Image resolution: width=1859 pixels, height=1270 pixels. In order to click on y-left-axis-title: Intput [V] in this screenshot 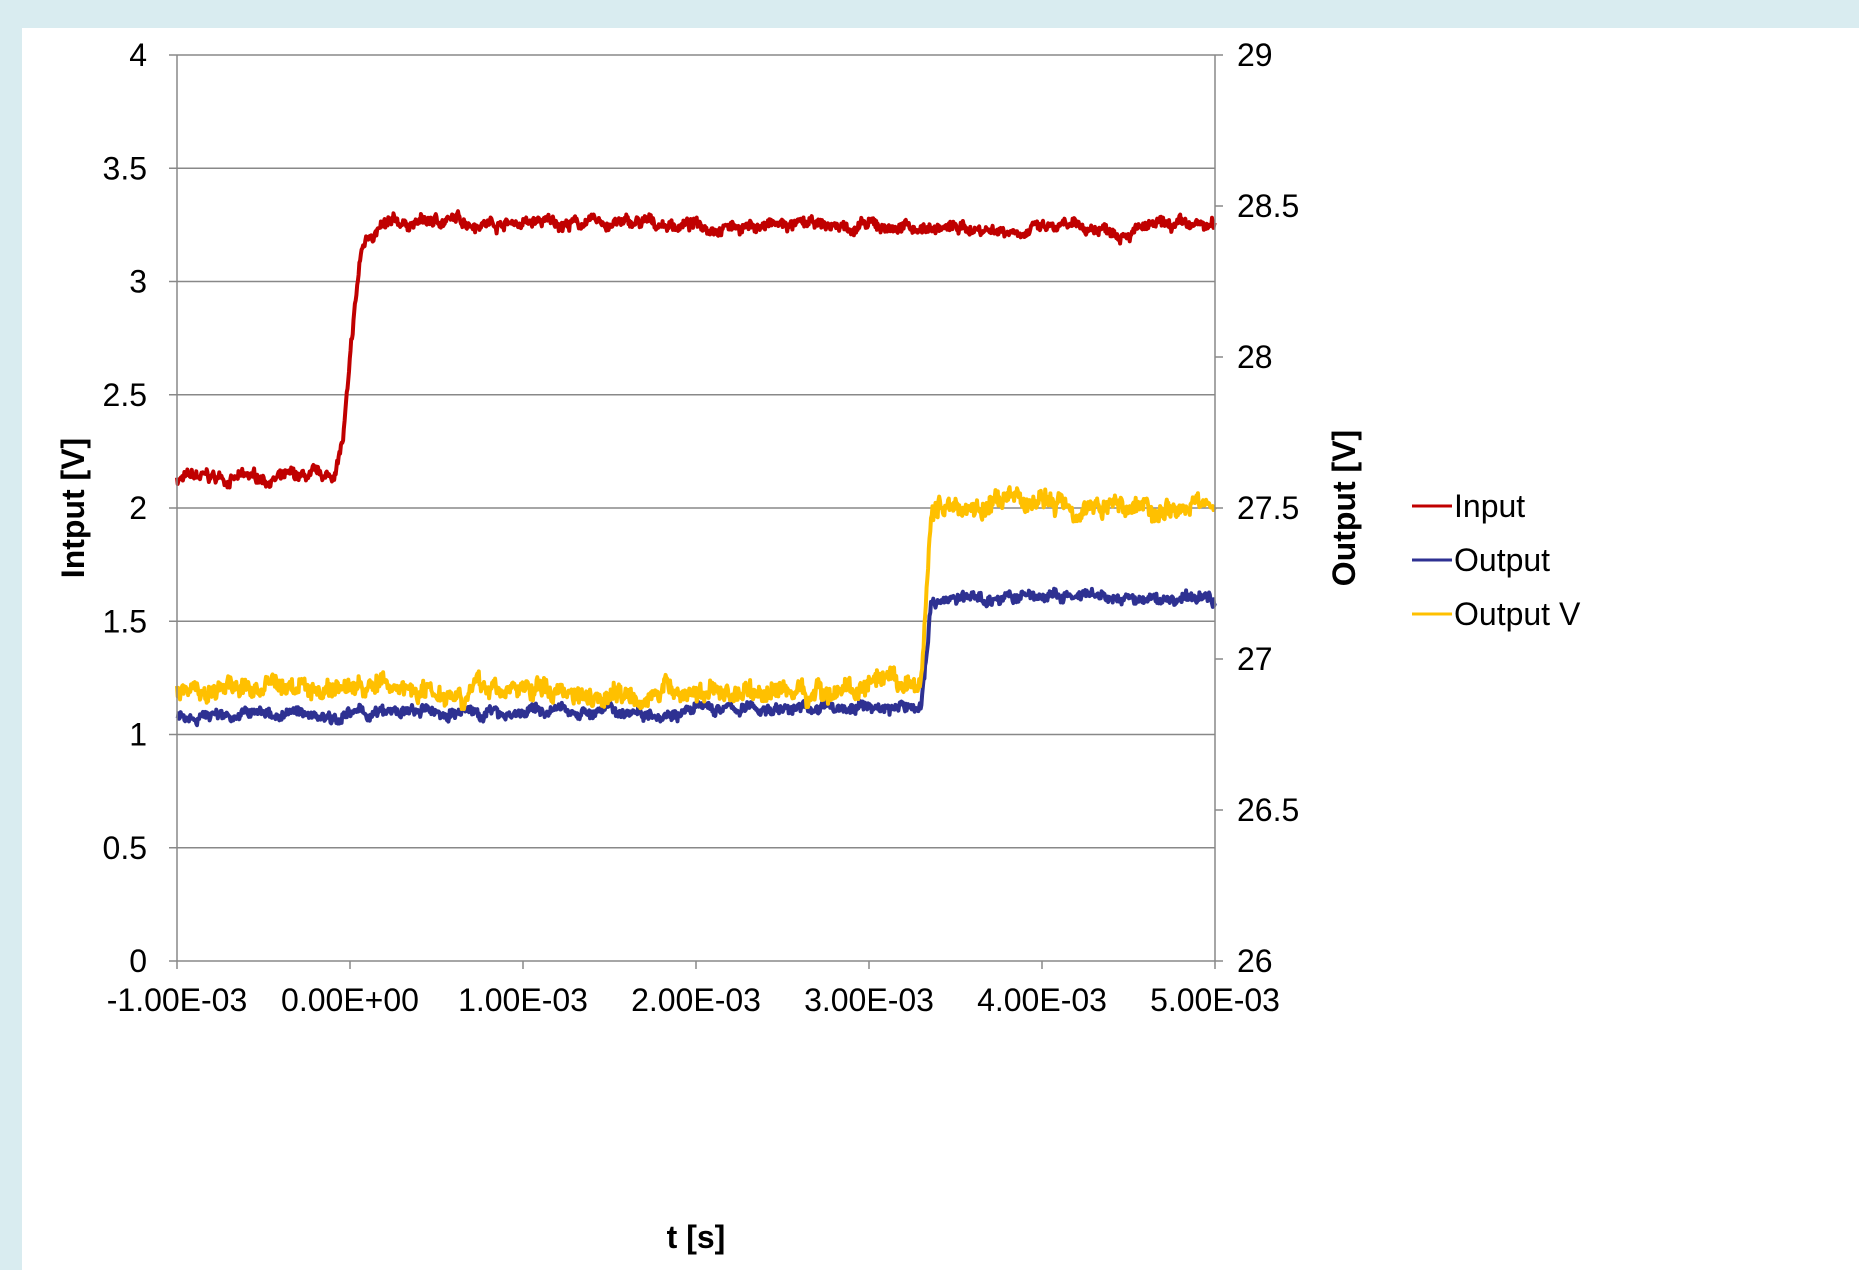, I will do `click(73, 508)`.